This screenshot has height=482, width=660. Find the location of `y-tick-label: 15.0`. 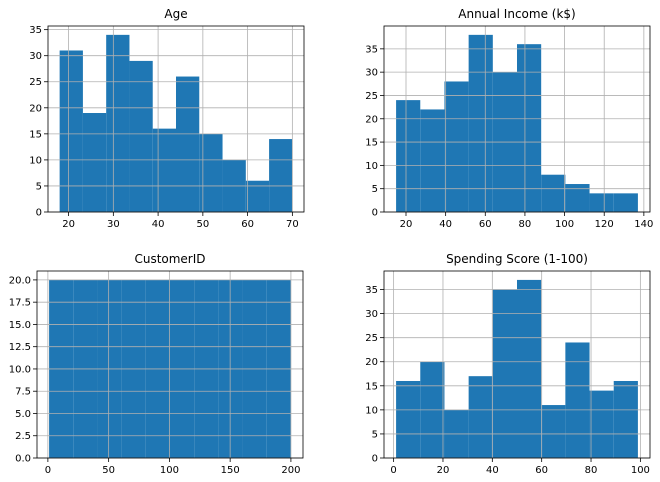

y-tick-label: 15.0 is located at coordinates (20, 325).